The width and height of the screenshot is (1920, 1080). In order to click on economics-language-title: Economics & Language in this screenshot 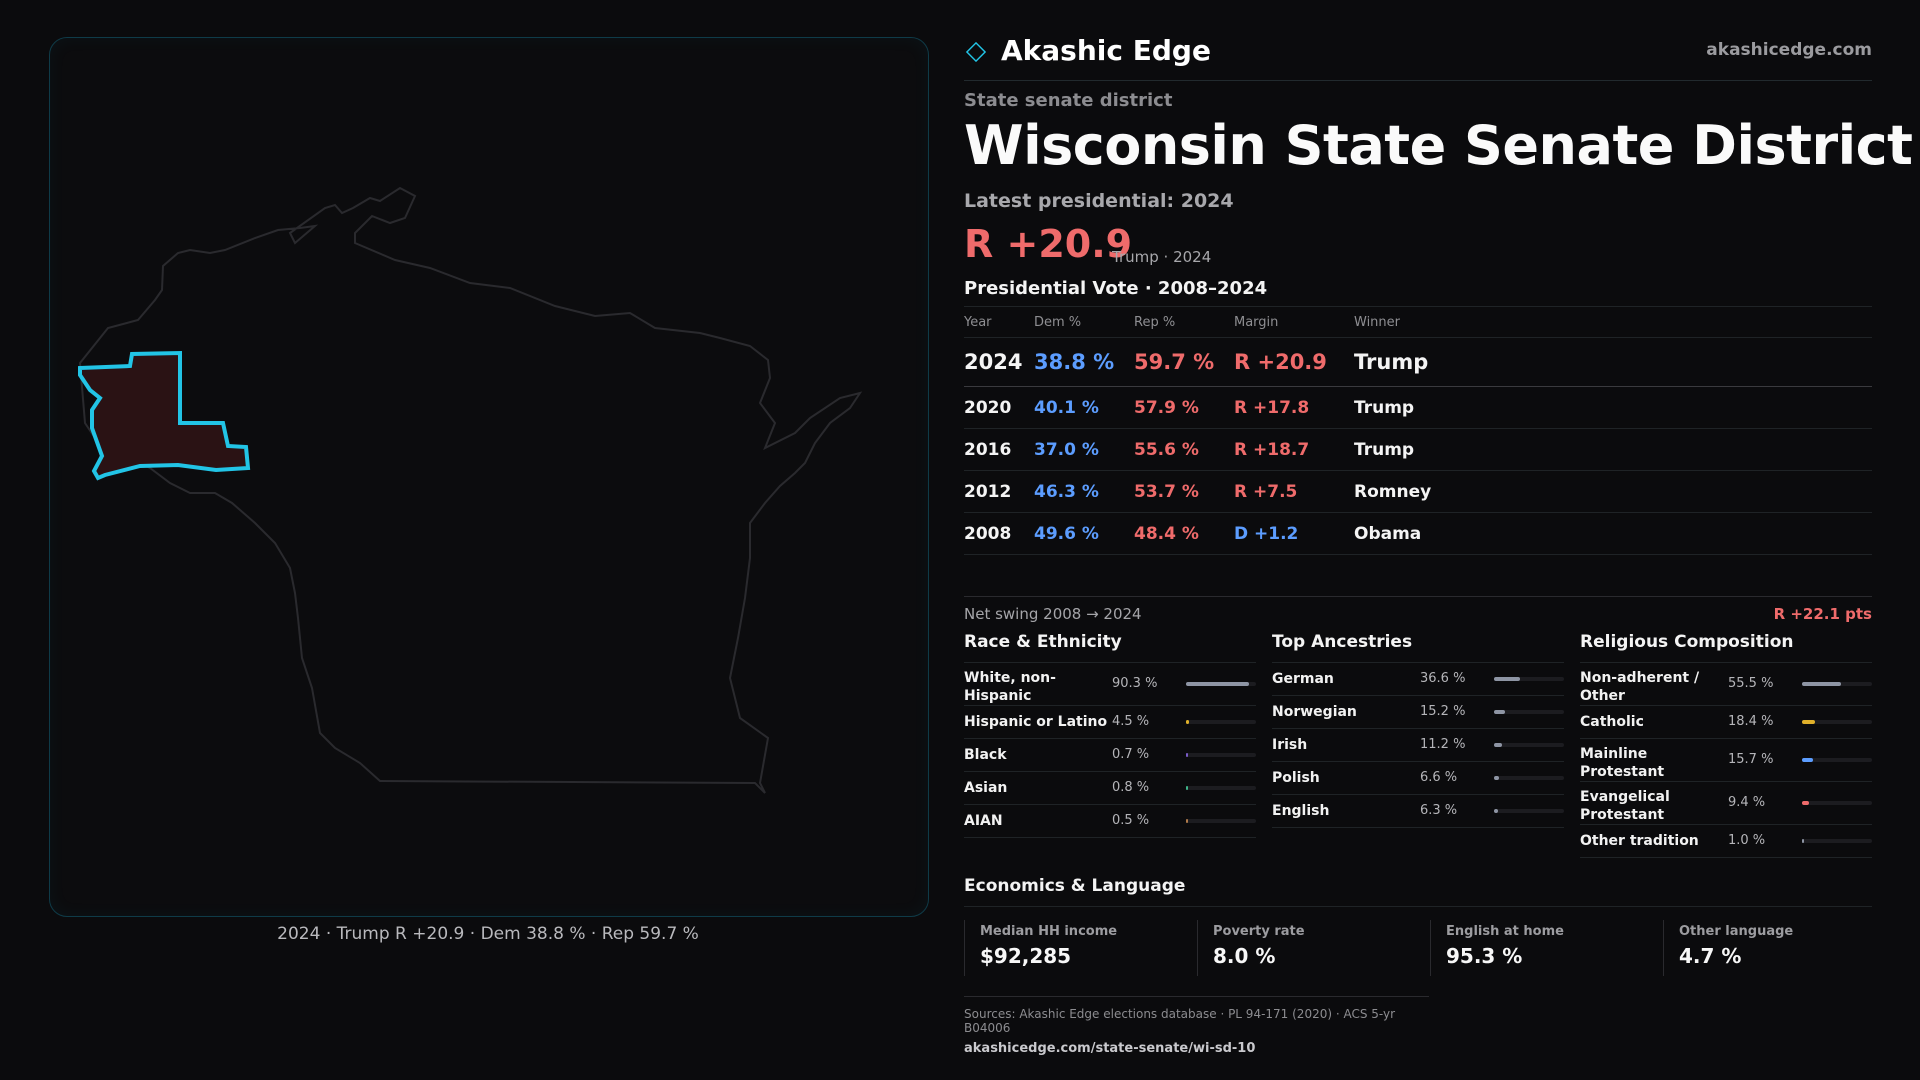, I will do `click(1418, 891)`.